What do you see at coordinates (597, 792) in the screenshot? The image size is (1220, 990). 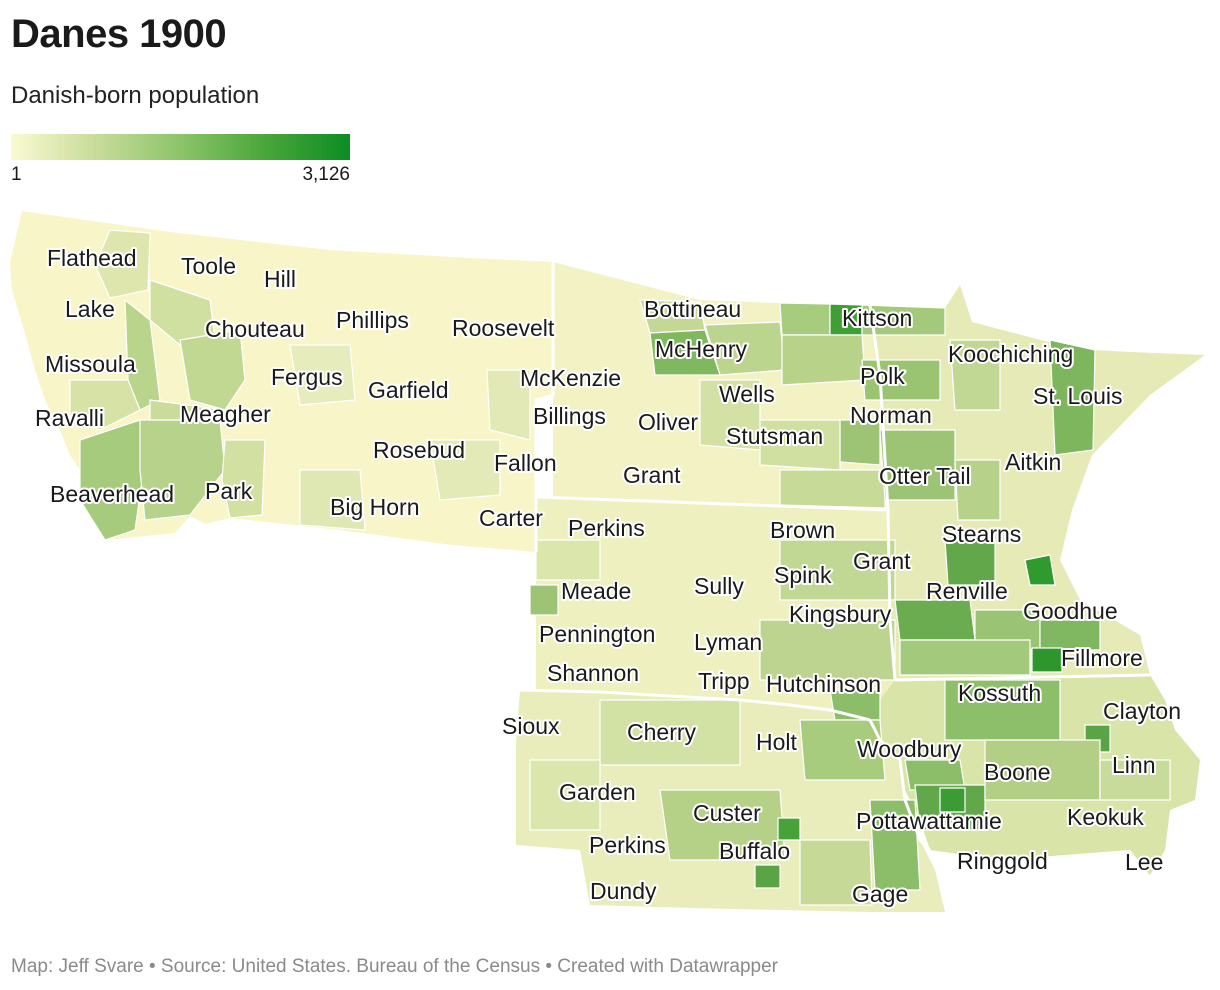 I see `map-label: Garden` at bounding box center [597, 792].